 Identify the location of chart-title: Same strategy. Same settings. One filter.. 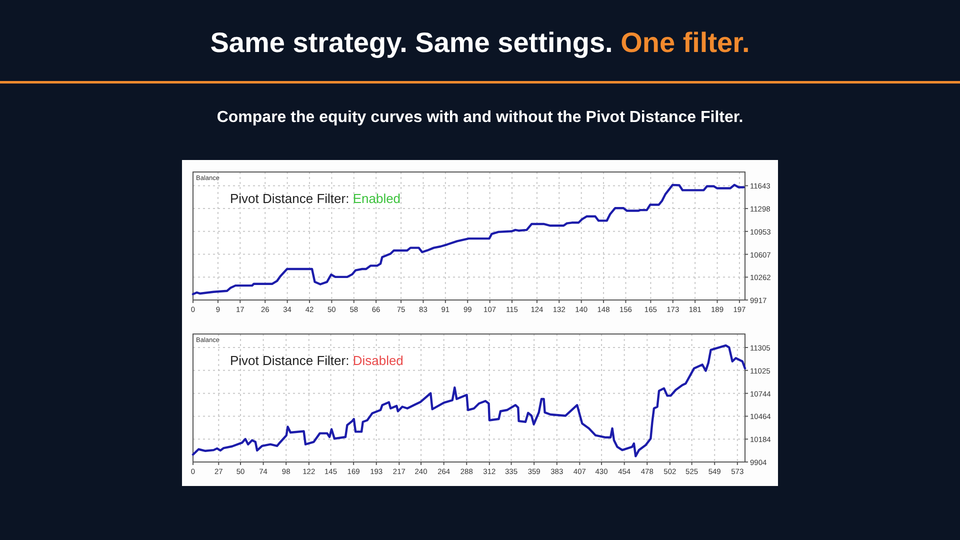
(480, 42).